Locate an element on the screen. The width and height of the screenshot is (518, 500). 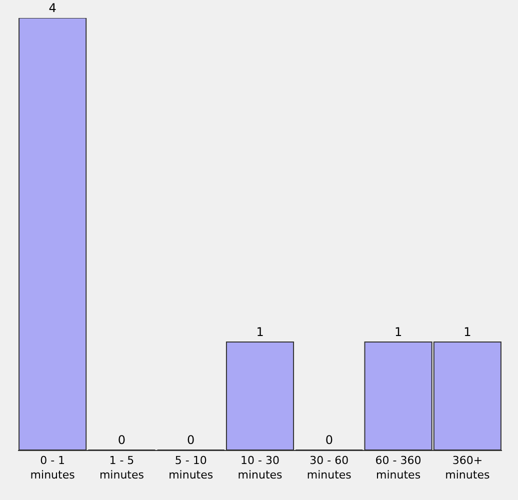
x-tick-label: 360+ minutes is located at coordinates (467, 468).